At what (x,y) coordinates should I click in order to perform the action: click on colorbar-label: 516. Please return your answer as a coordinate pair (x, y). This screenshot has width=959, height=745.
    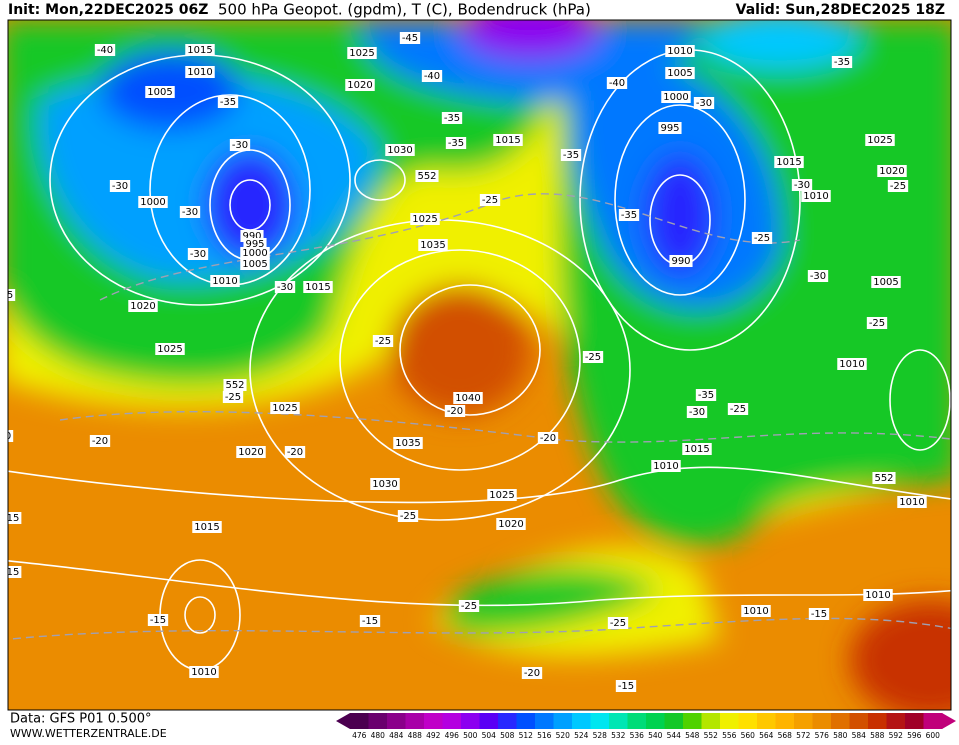
    Looking at the image, I should click on (544, 735).